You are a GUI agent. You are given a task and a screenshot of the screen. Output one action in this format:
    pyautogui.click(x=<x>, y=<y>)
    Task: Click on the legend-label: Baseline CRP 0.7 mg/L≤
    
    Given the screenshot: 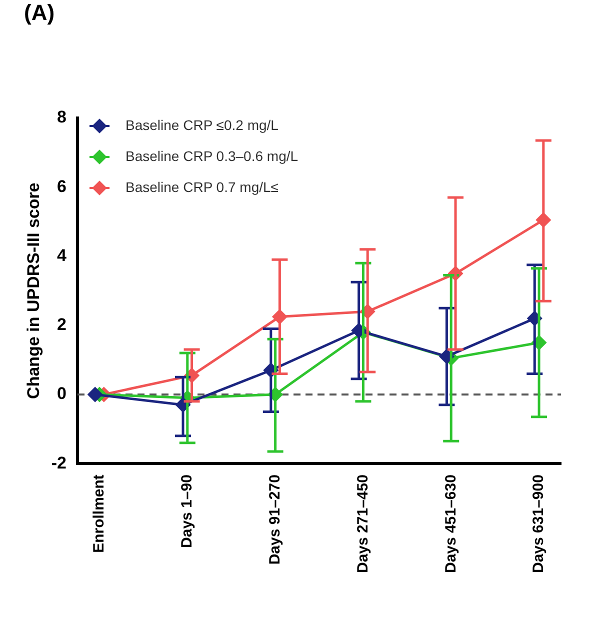 What is the action you would take?
    pyautogui.click(x=202, y=186)
    